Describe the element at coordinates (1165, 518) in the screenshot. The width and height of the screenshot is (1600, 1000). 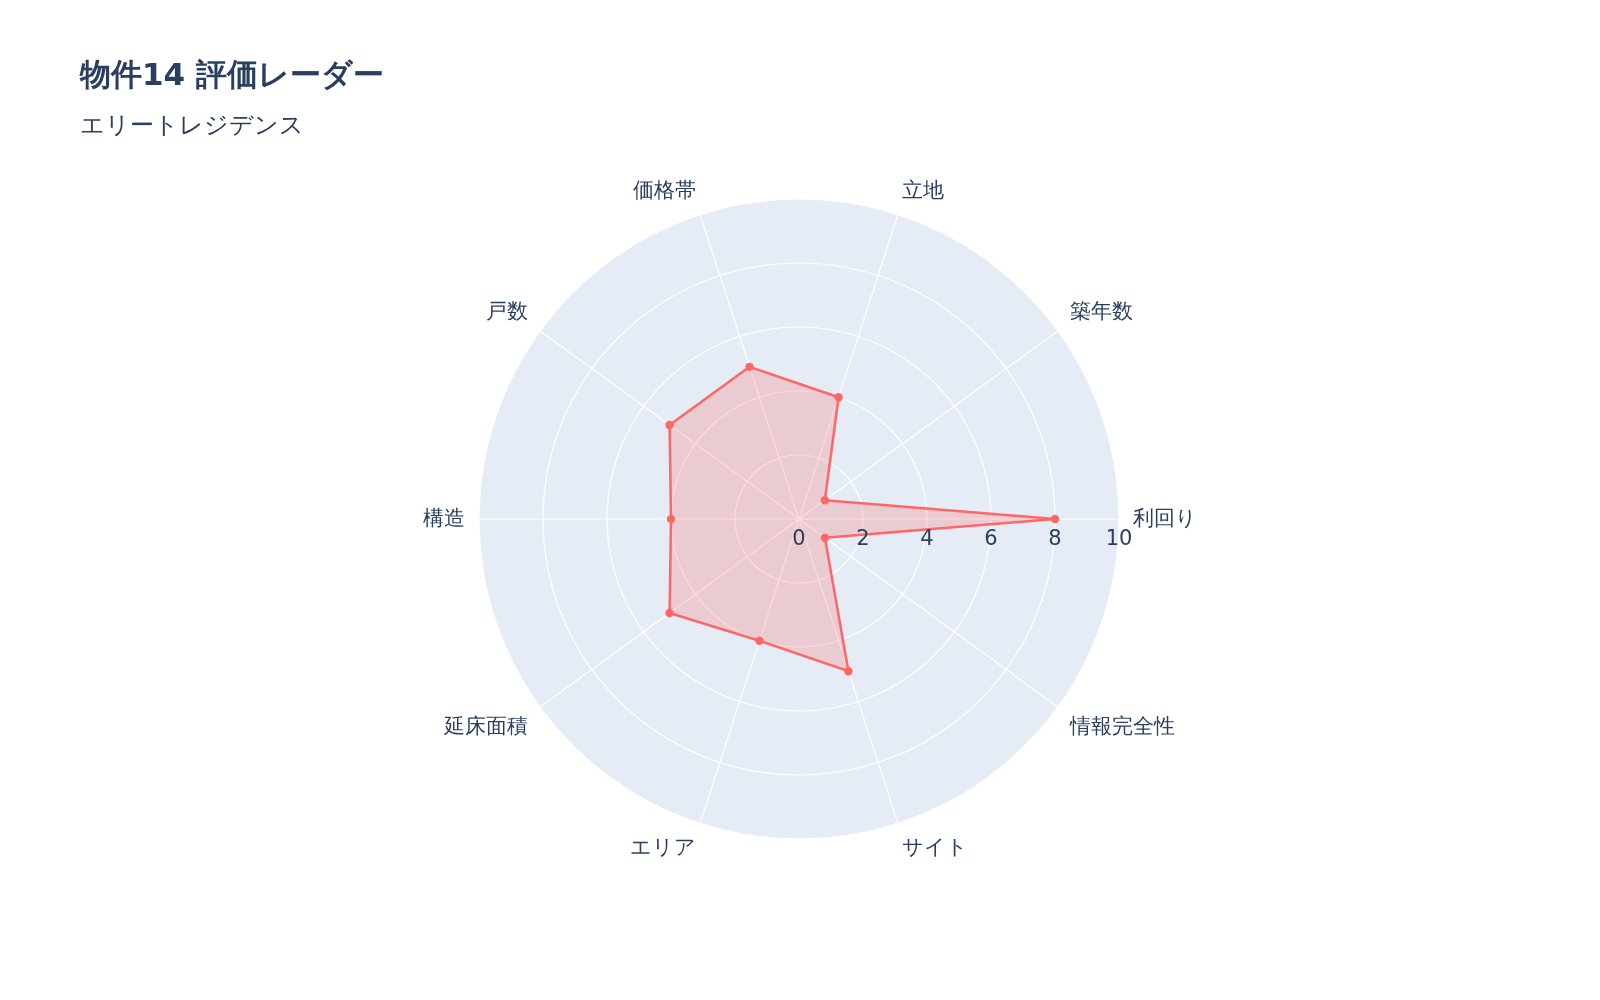
I see `spoke-label: 利回り` at that location.